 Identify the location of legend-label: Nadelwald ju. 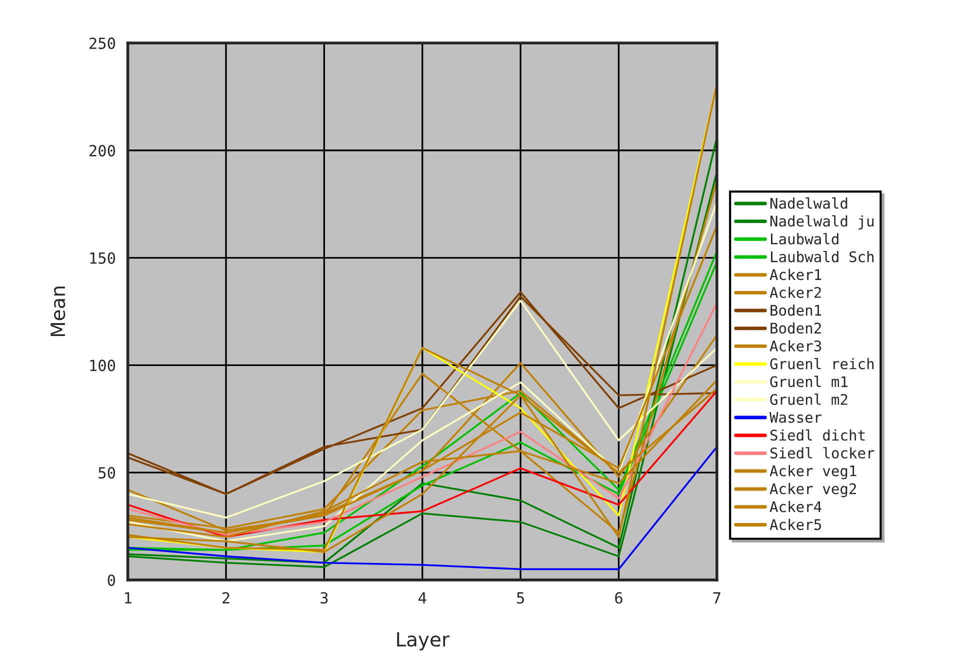
(822, 222).